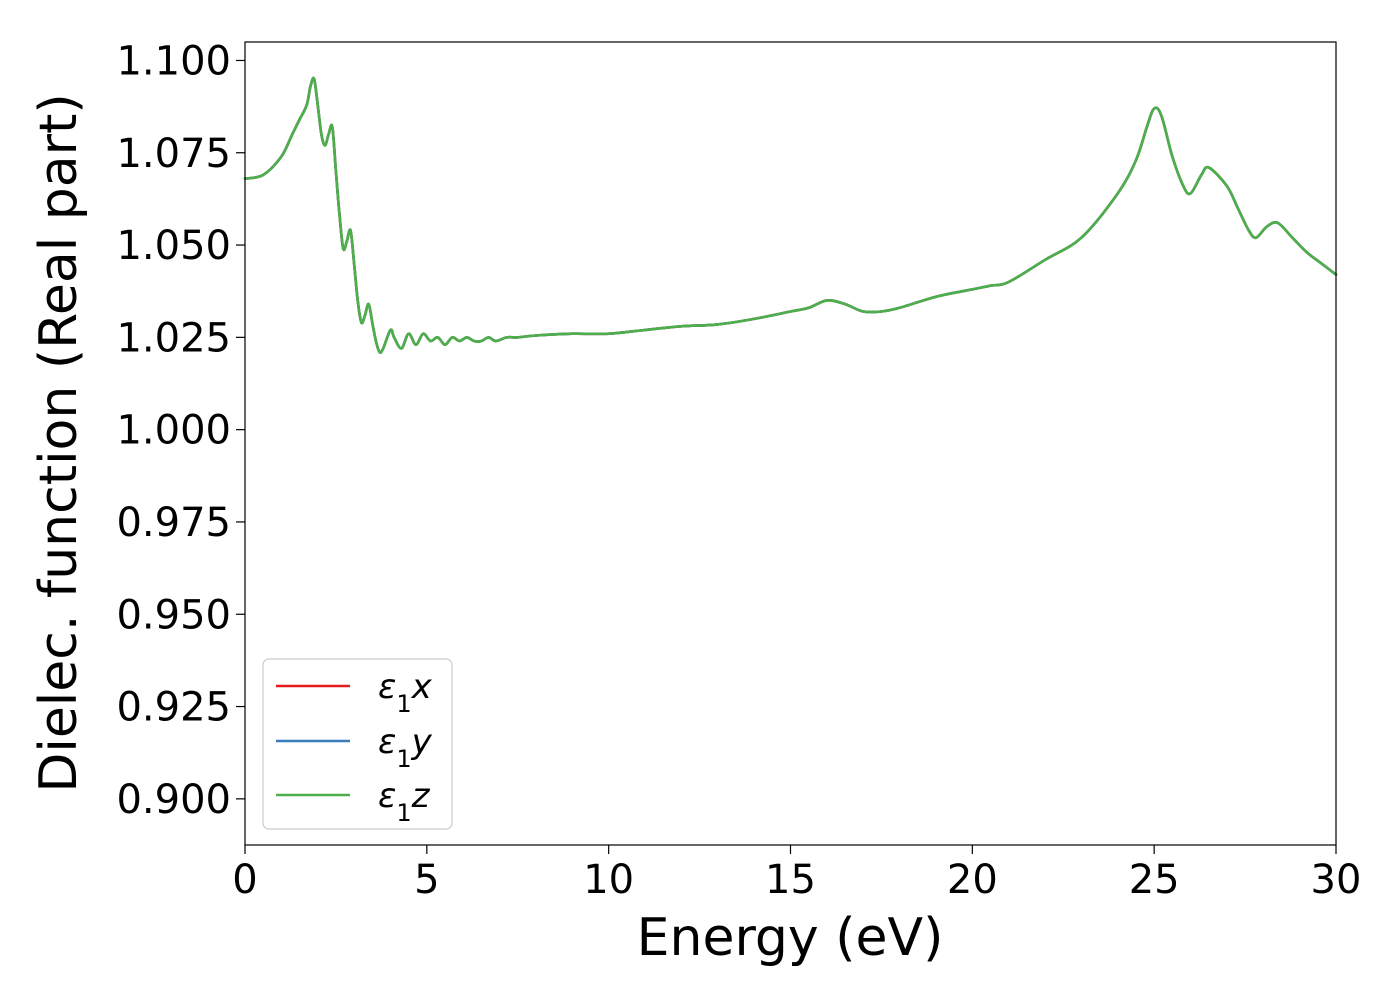  Describe the element at coordinates (1336, 880) in the screenshot. I see `x-tick-label: 30` at that location.